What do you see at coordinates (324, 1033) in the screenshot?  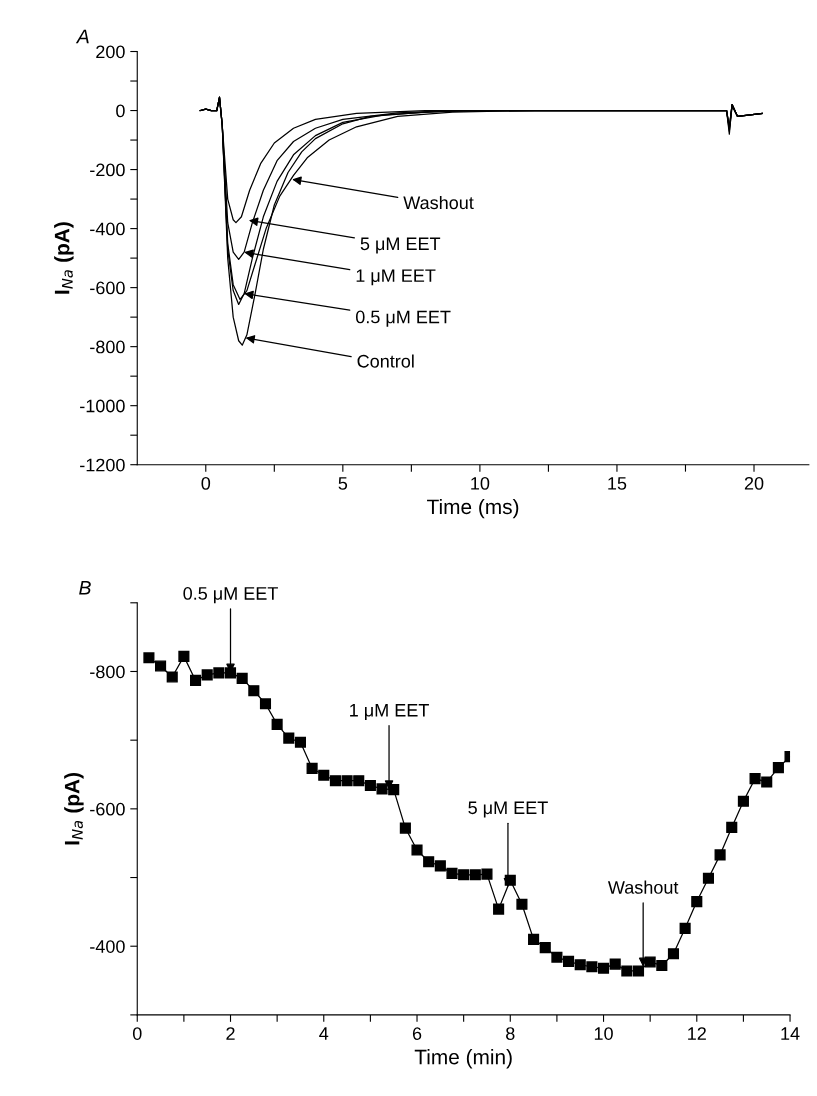 I see `x-tick-label: 4` at bounding box center [324, 1033].